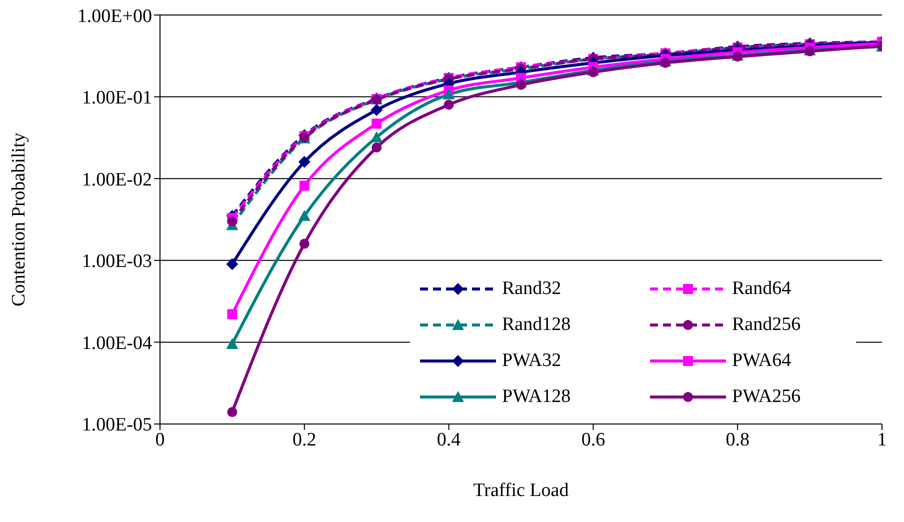 The height and width of the screenshot is (522, 904). Describe the element at coordinates (532, 289) in the screenshot. I see `legend-label: Rand32` at that location.